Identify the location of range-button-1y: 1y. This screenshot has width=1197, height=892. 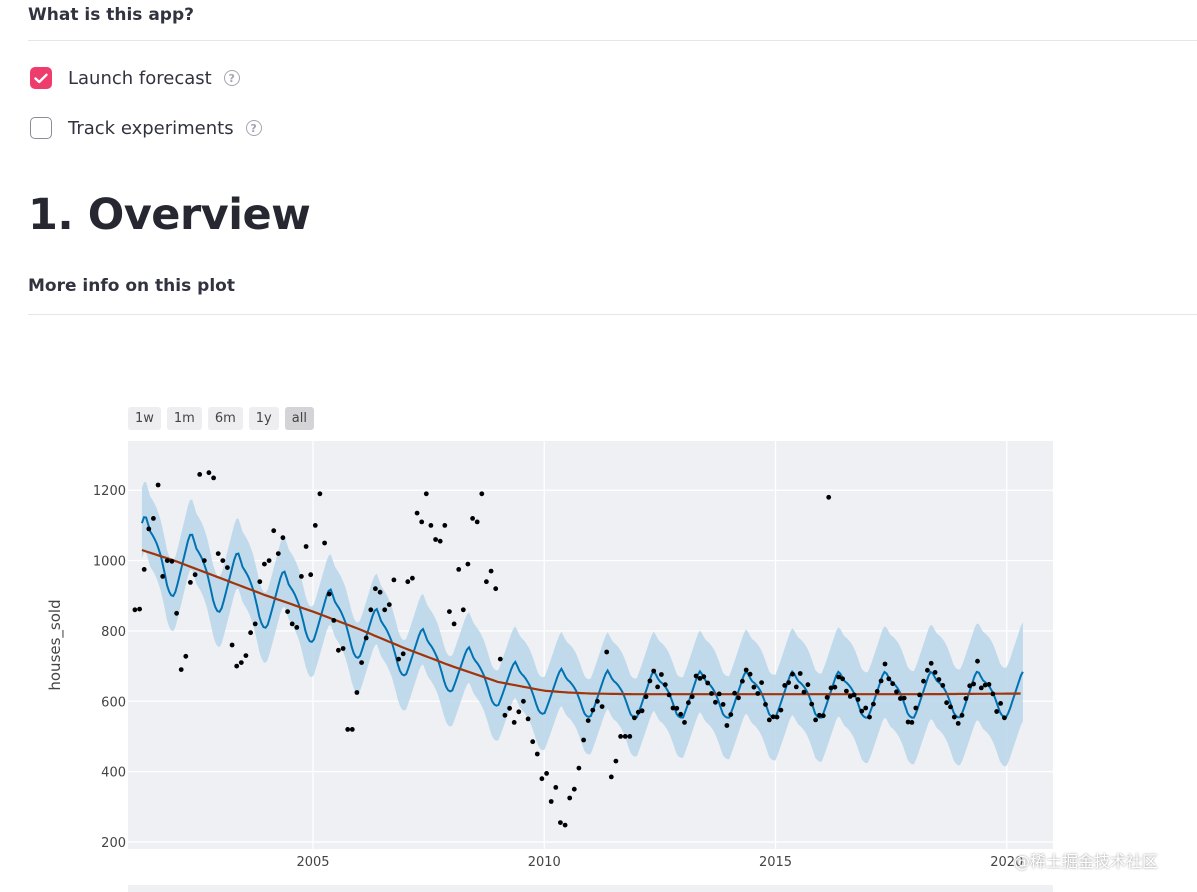
(263, 418).